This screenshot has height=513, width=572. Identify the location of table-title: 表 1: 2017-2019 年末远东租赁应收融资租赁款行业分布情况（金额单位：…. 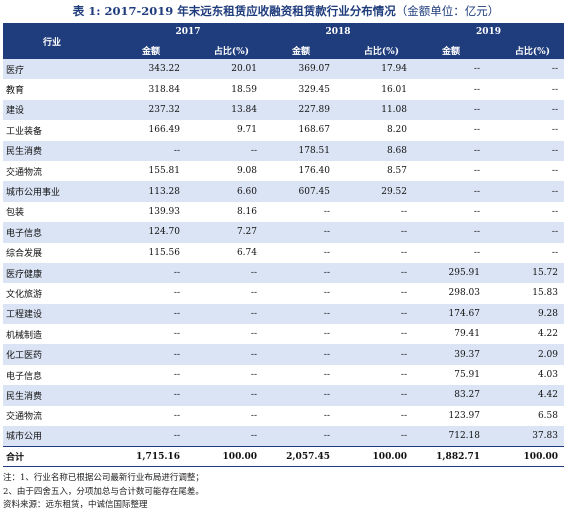
(286, 11).